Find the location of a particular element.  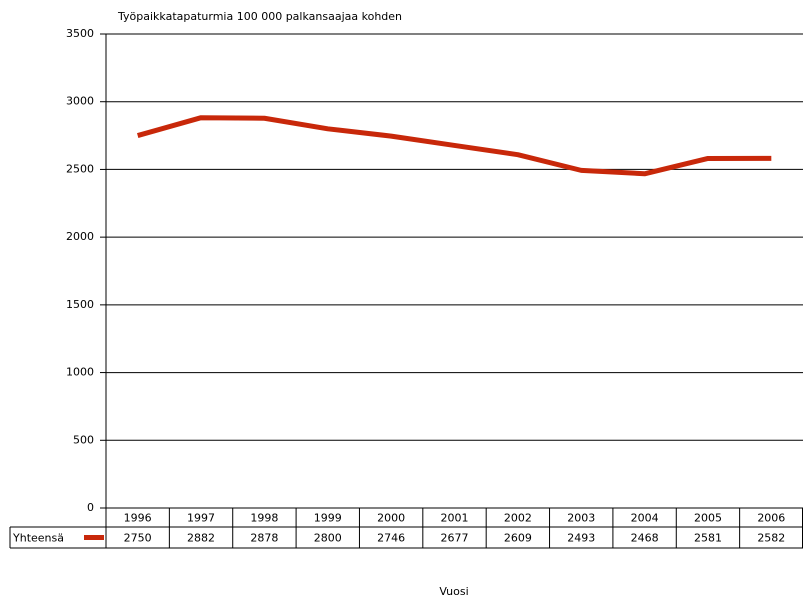

x-tick-label: 2003 is located at coordinates (581, 518).